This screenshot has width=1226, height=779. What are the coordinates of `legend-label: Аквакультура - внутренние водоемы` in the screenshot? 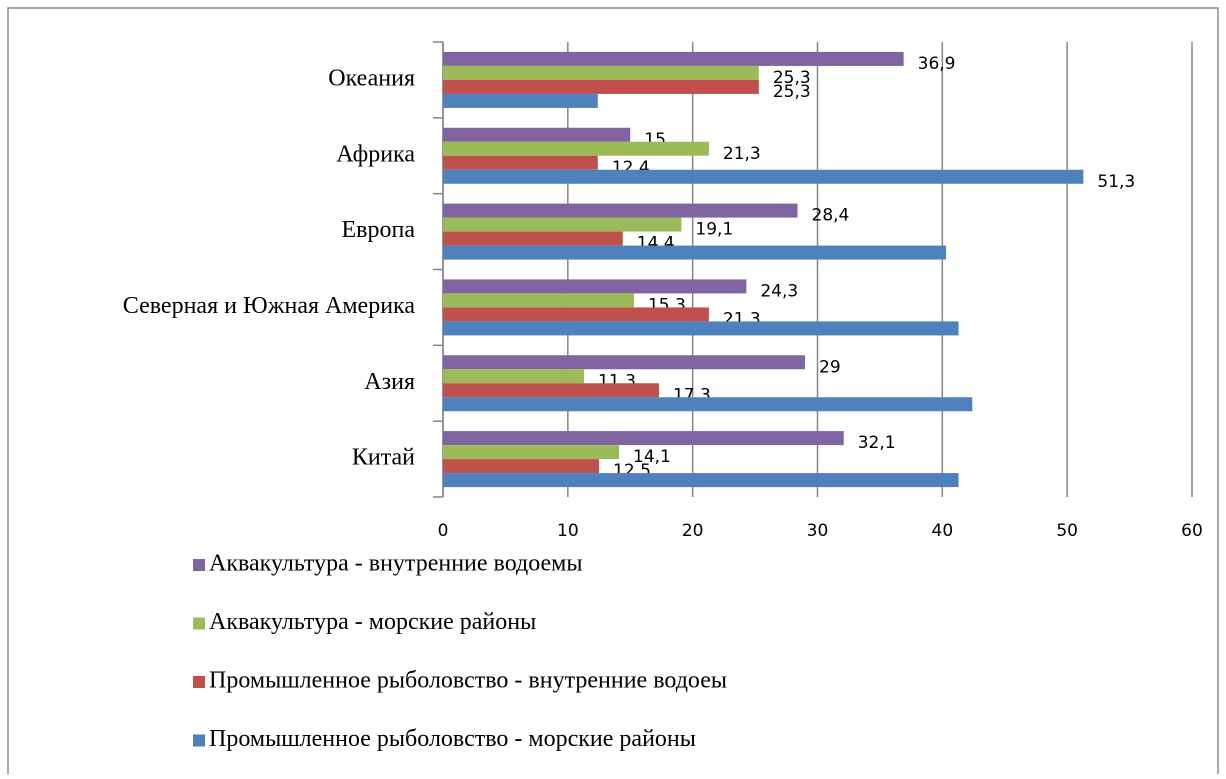 It's located at (396, 564).